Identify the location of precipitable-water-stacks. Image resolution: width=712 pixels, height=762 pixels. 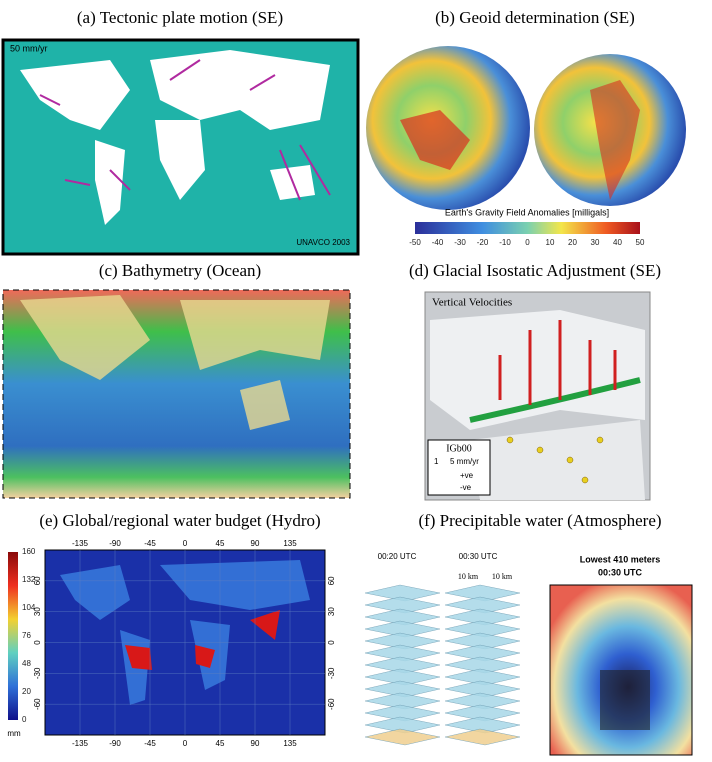
(528, 670).